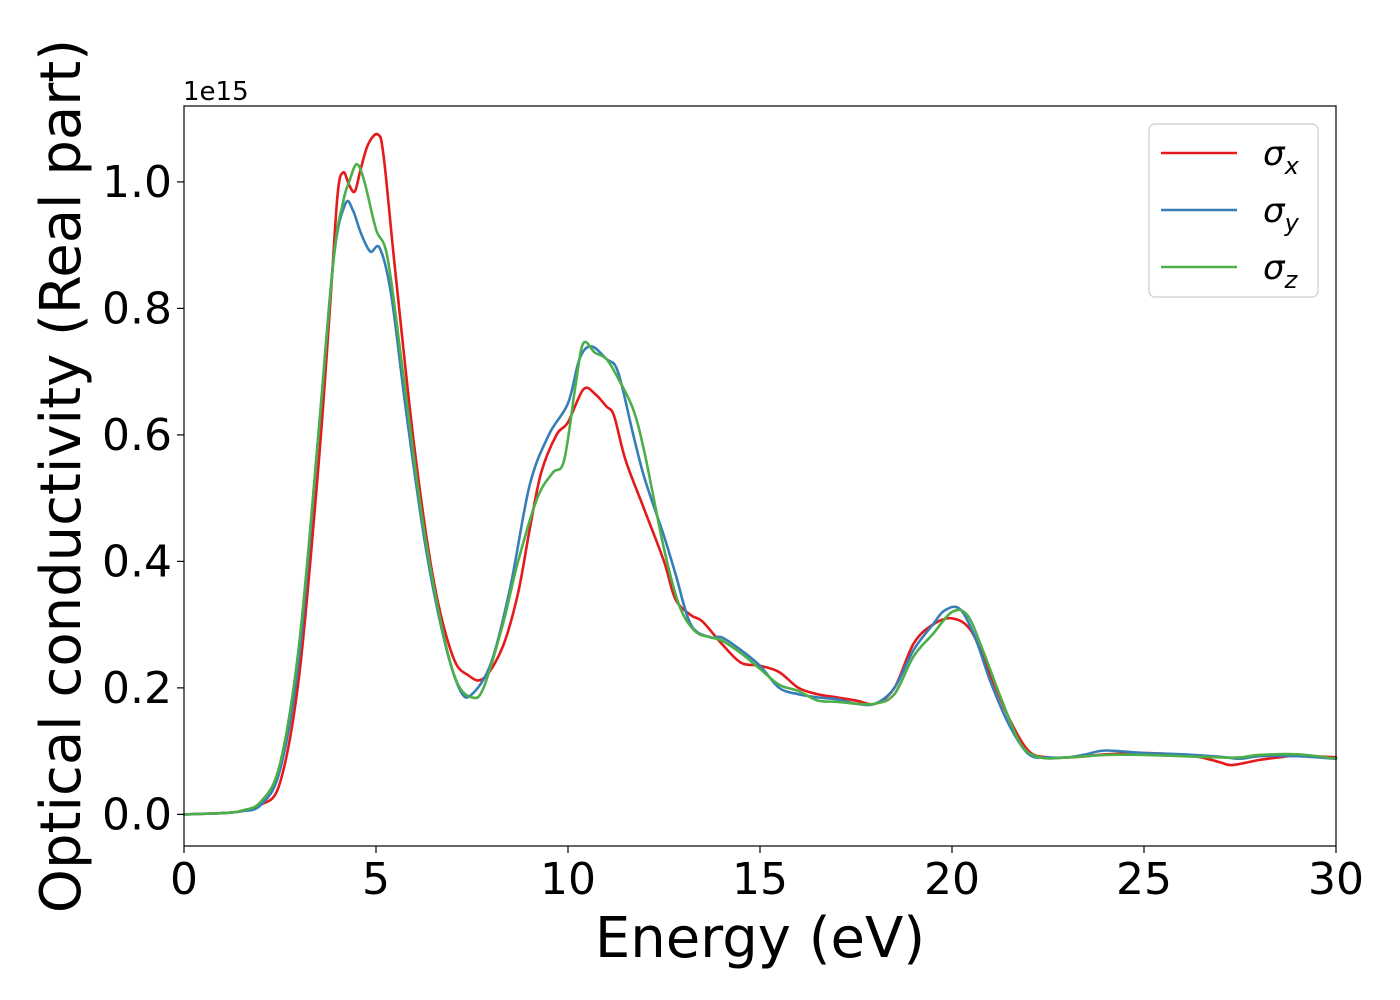 The width and height of the screenshot is (1400, 1000). I want to click on x-tick-label: 20, so click(952, 879).